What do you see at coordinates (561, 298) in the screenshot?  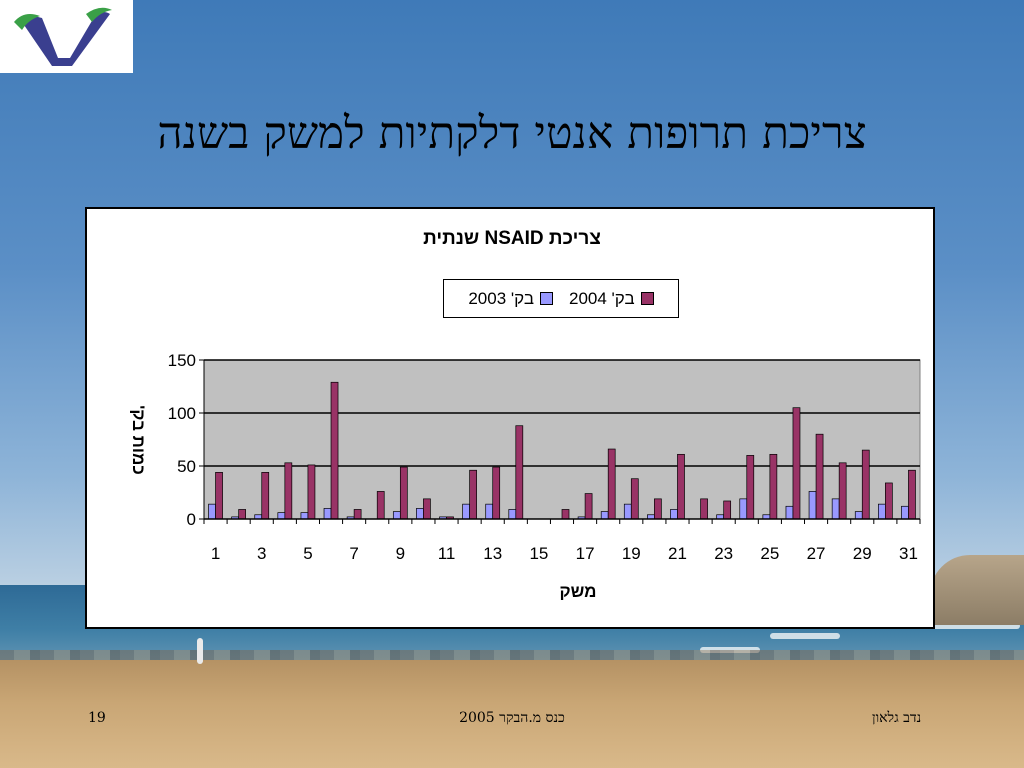 I see `chart-legend: בק' 2004 בק' 2003` at bounding box center [561, 298].